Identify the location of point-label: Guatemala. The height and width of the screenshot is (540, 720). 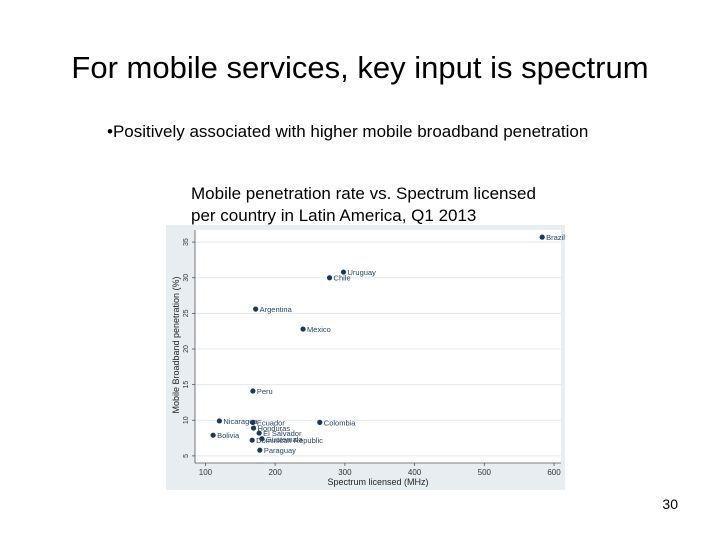
(285, 439).